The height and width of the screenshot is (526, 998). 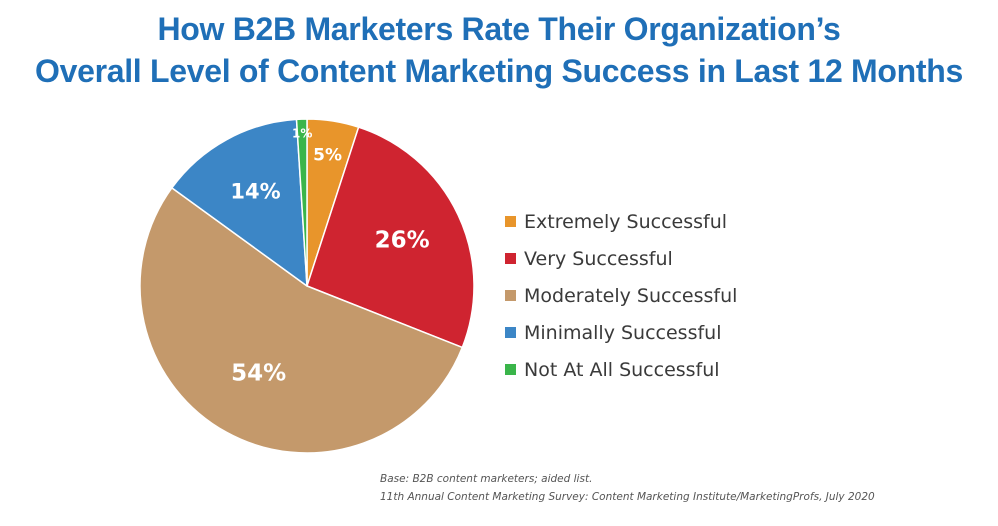 What do you see at coordinates (510, 258) in the screenshot?
I see `legend-swatch-very-successful` at bounding box center [510, 258].